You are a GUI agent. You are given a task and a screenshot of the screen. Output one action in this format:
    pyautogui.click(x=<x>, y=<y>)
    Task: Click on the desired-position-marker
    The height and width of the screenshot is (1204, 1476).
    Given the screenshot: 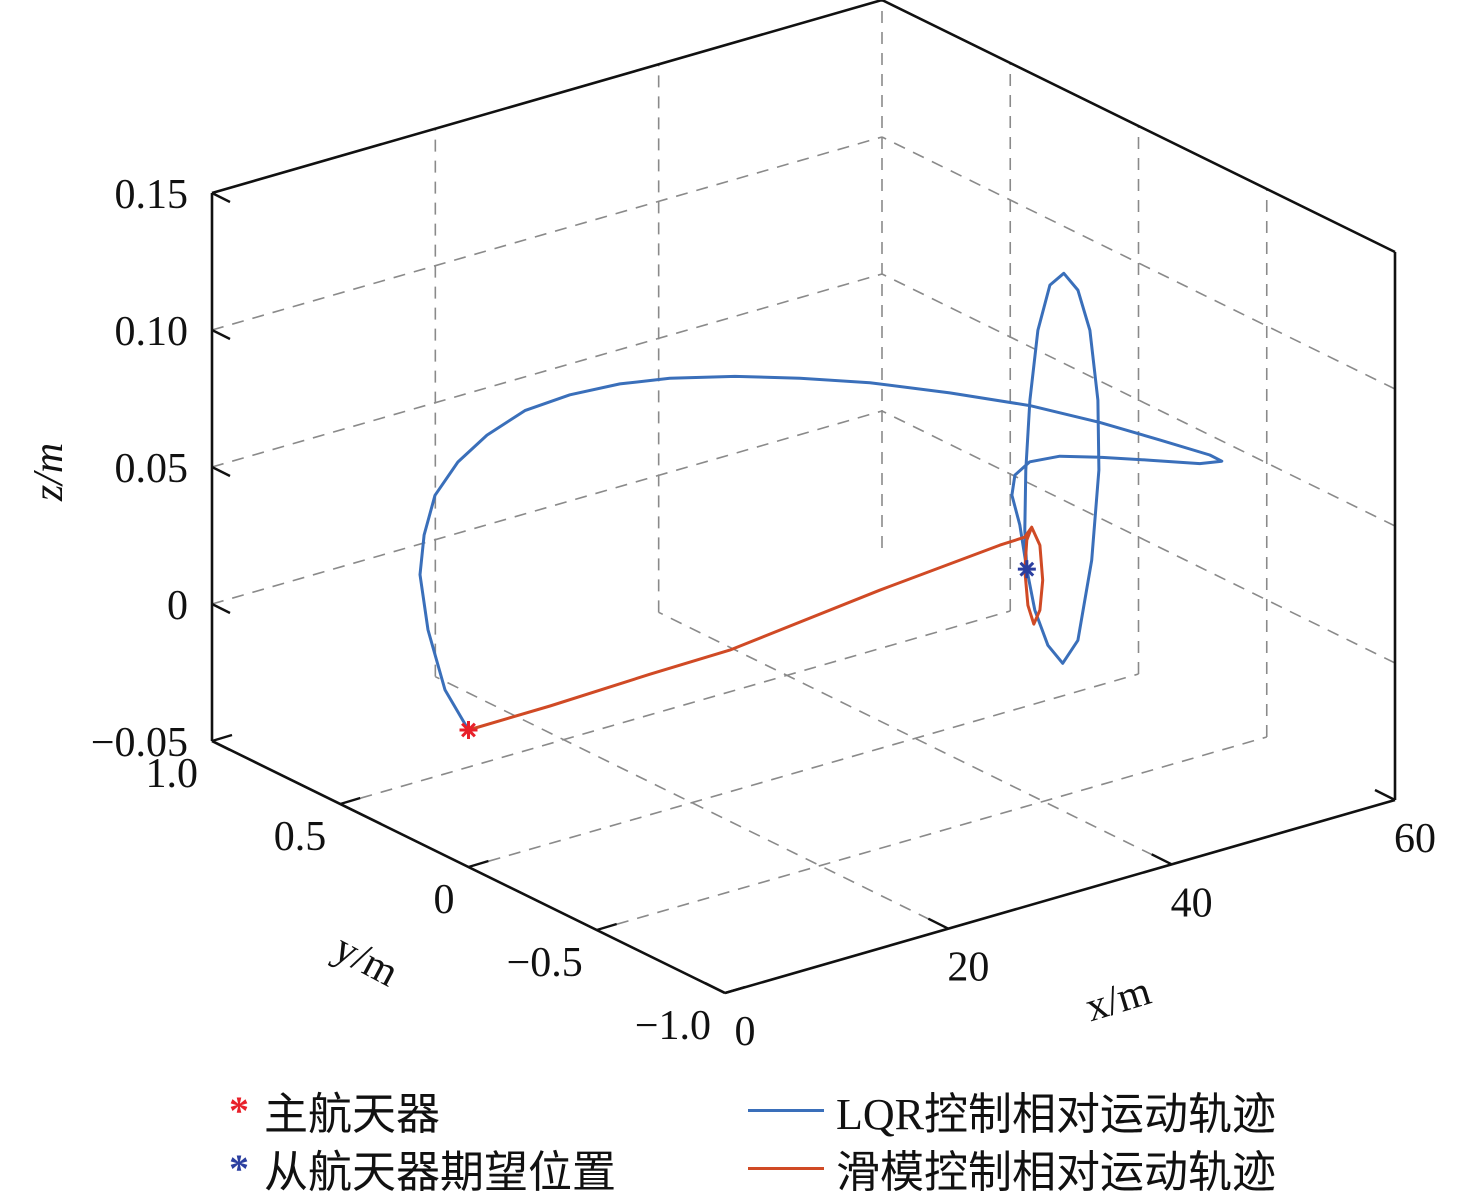 What is the action you would take?
    pyautogui.click(x=1026, y=569)
    